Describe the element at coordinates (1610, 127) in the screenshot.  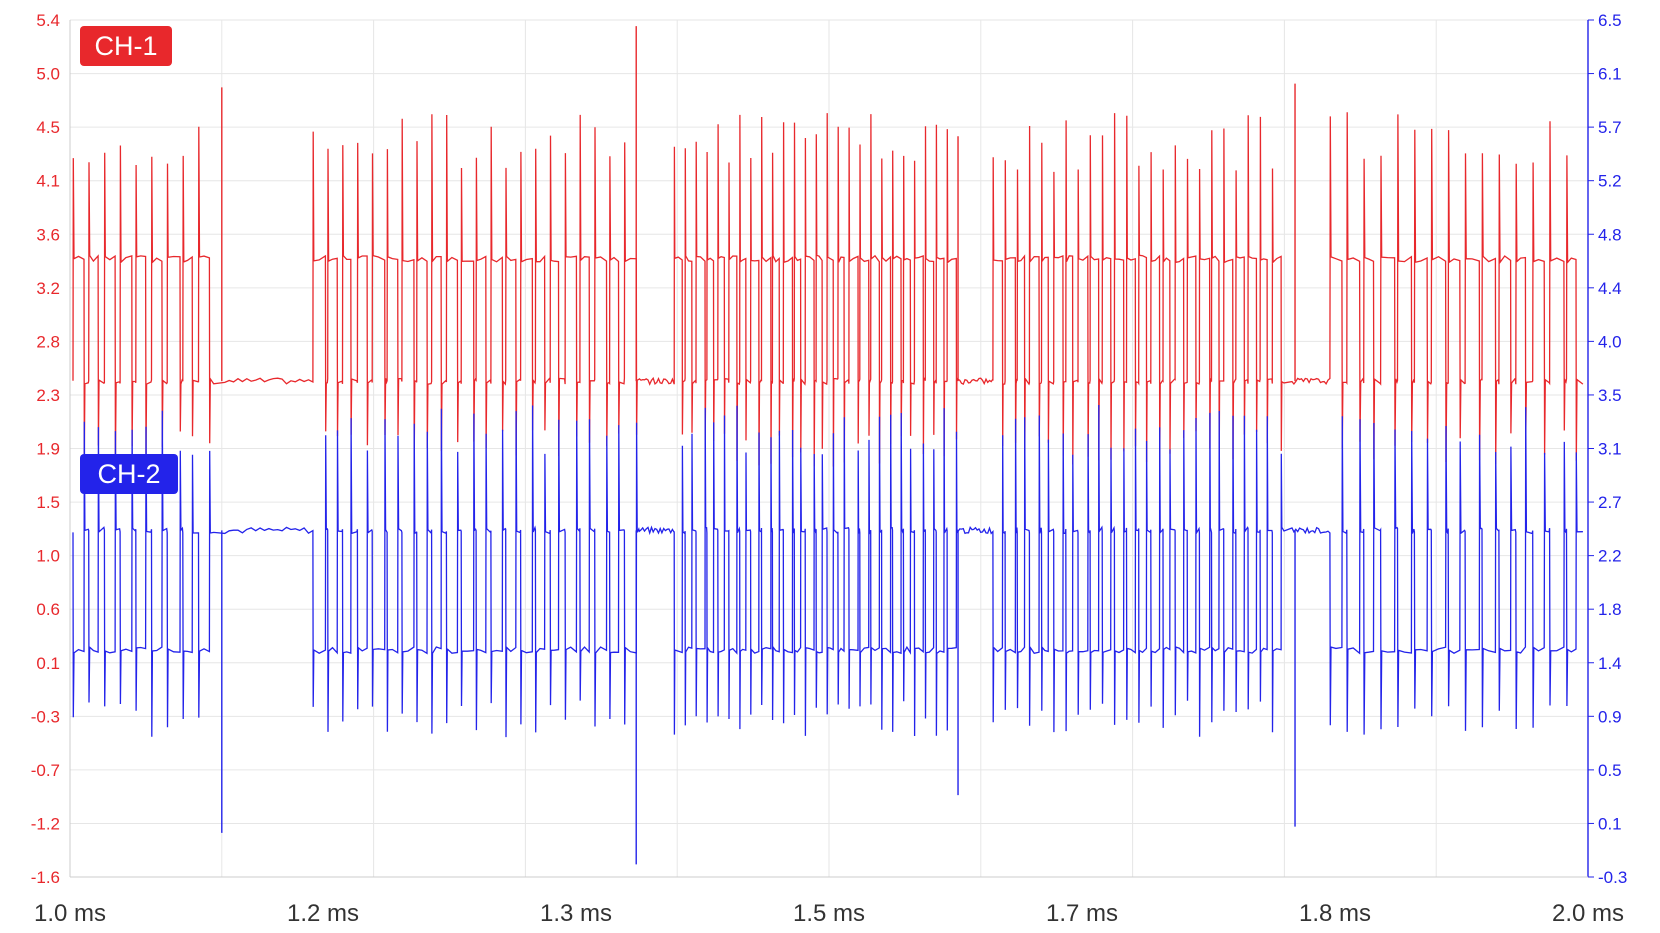
I see `right-tick-label: 5.7` at that location.